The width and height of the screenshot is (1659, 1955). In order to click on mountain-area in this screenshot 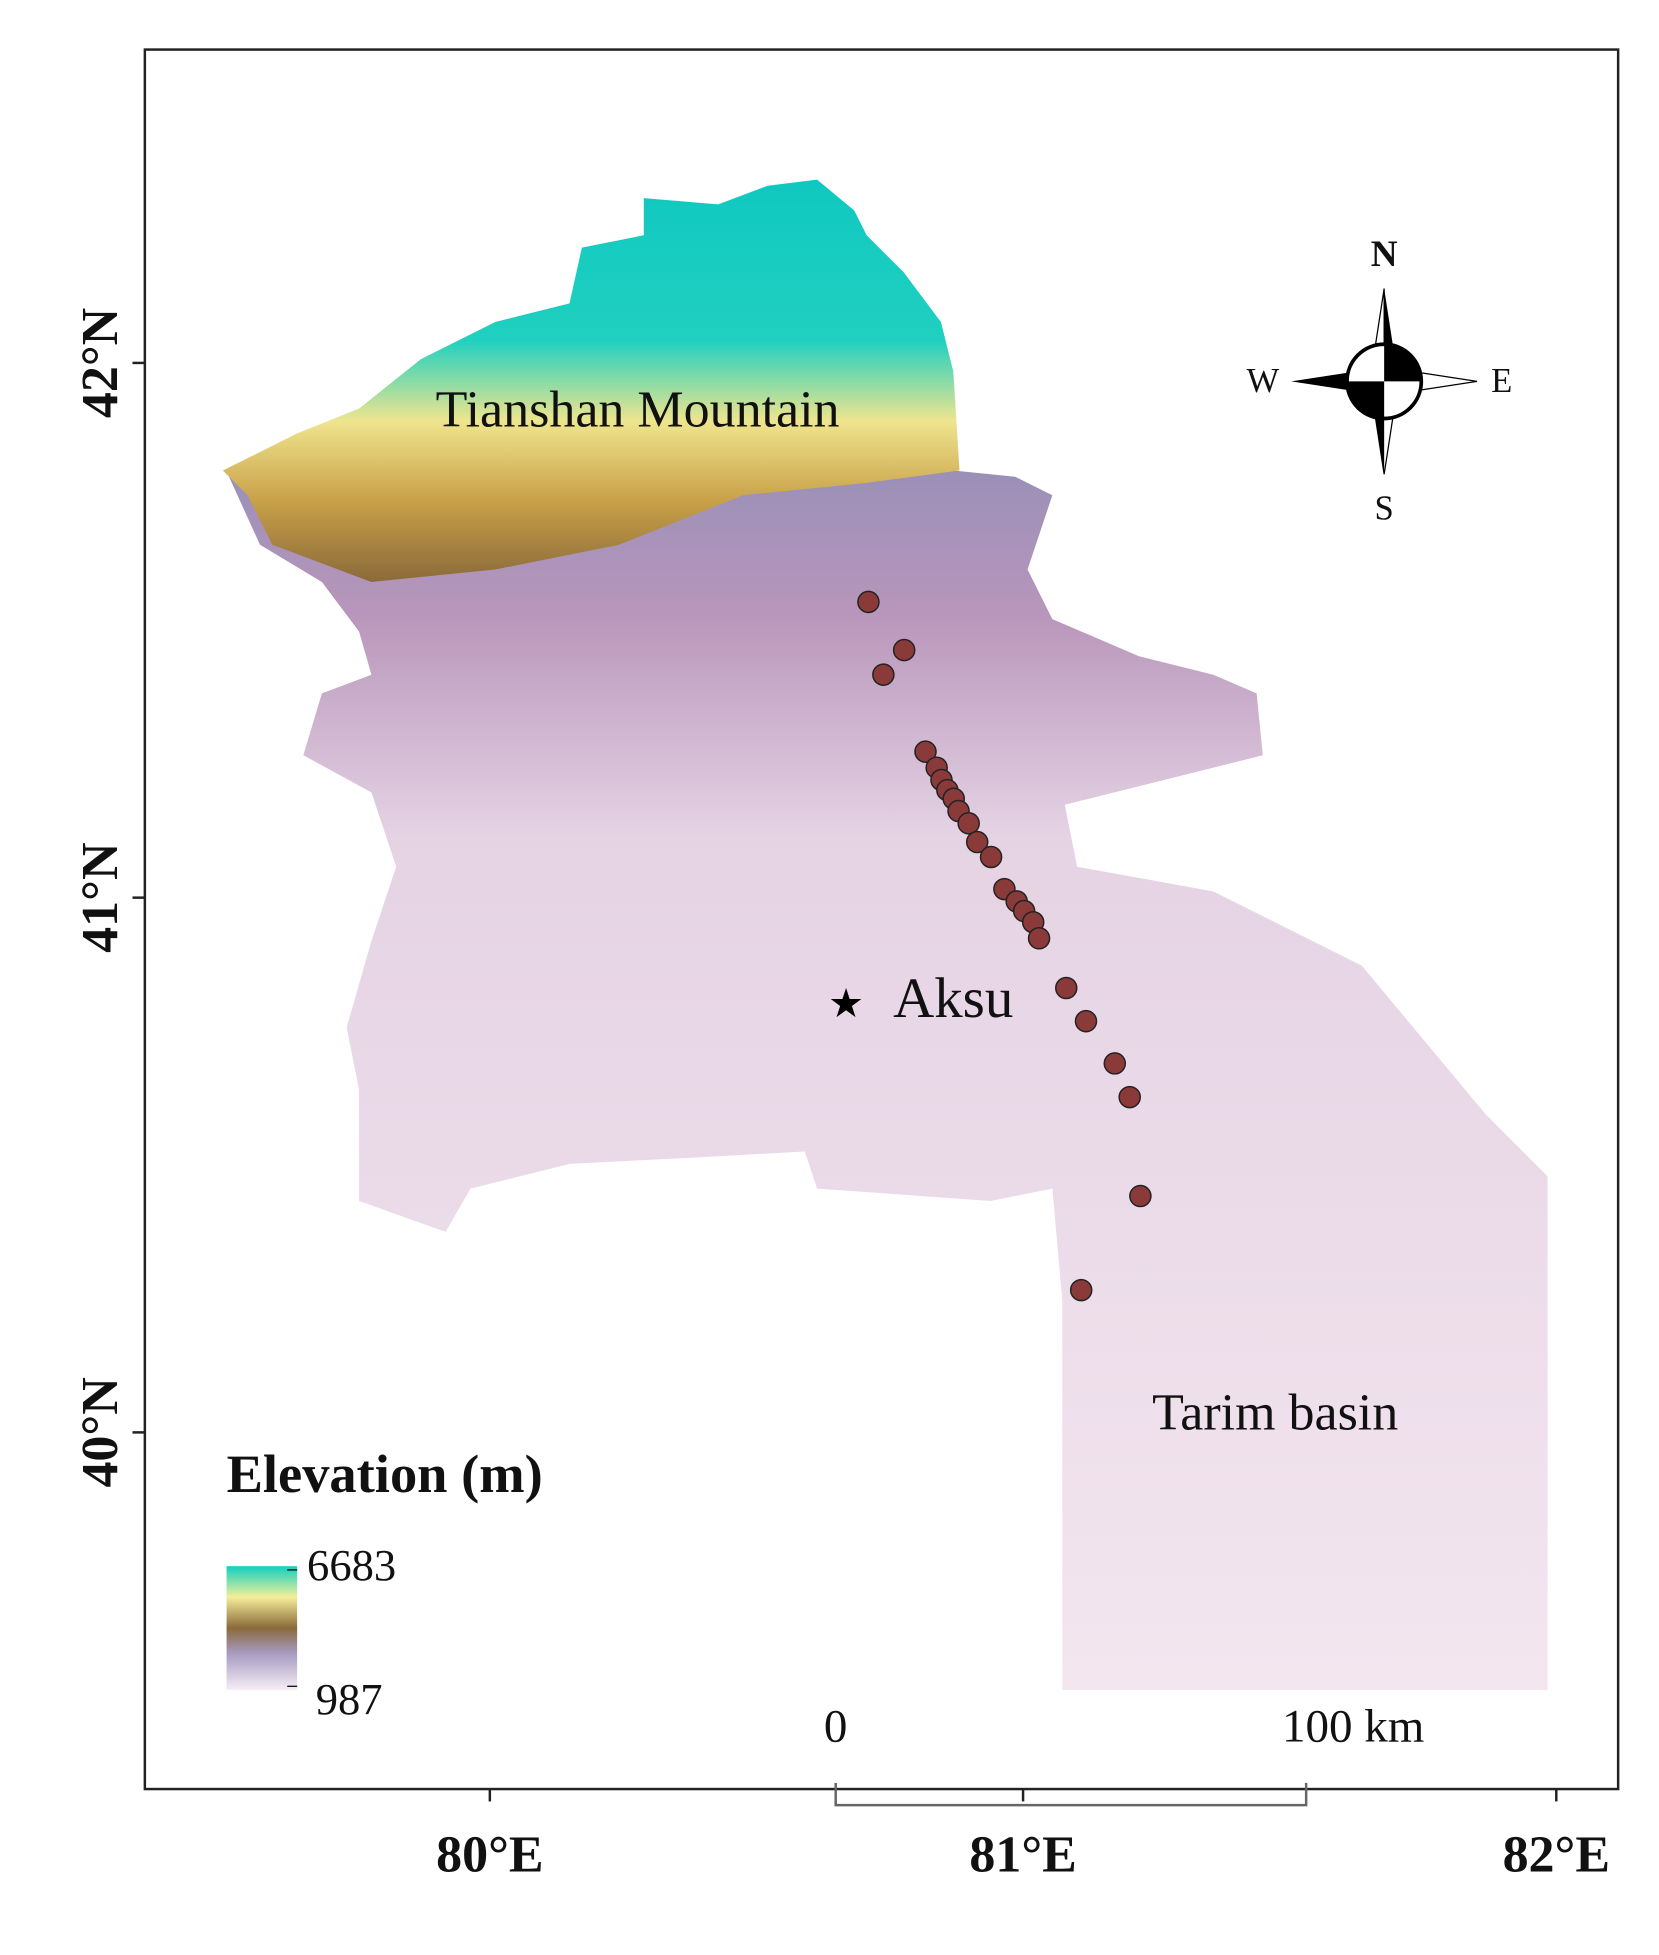, I will do `click(591, 380)`.